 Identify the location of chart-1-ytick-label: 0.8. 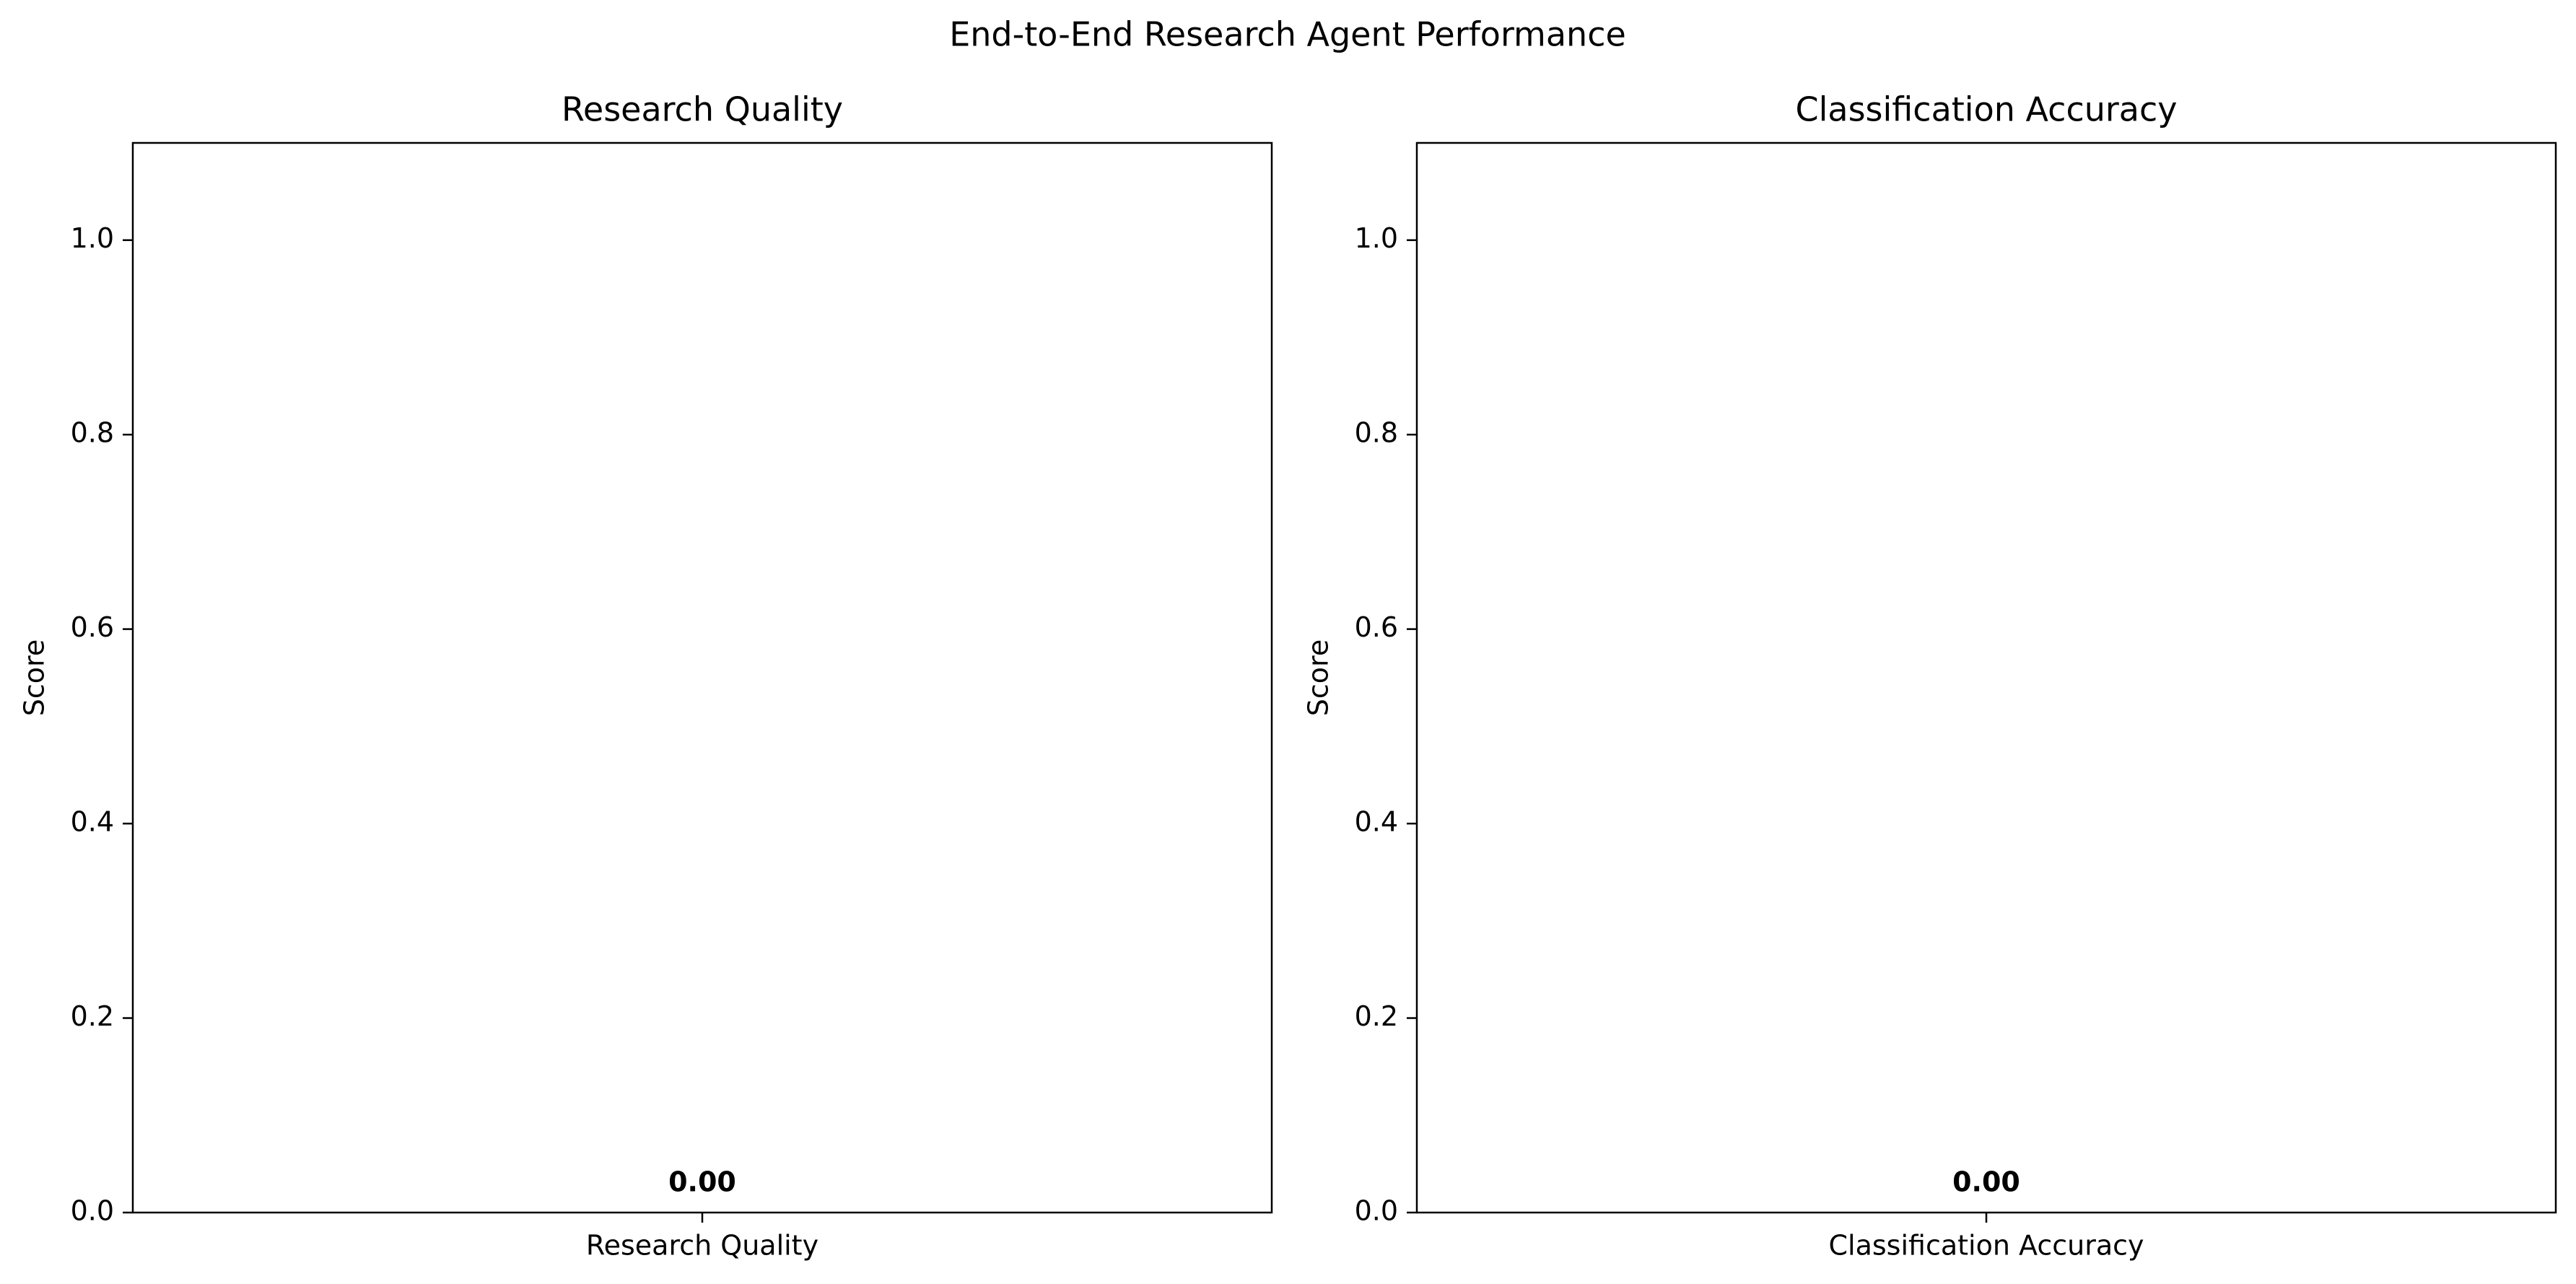
(92, 433).